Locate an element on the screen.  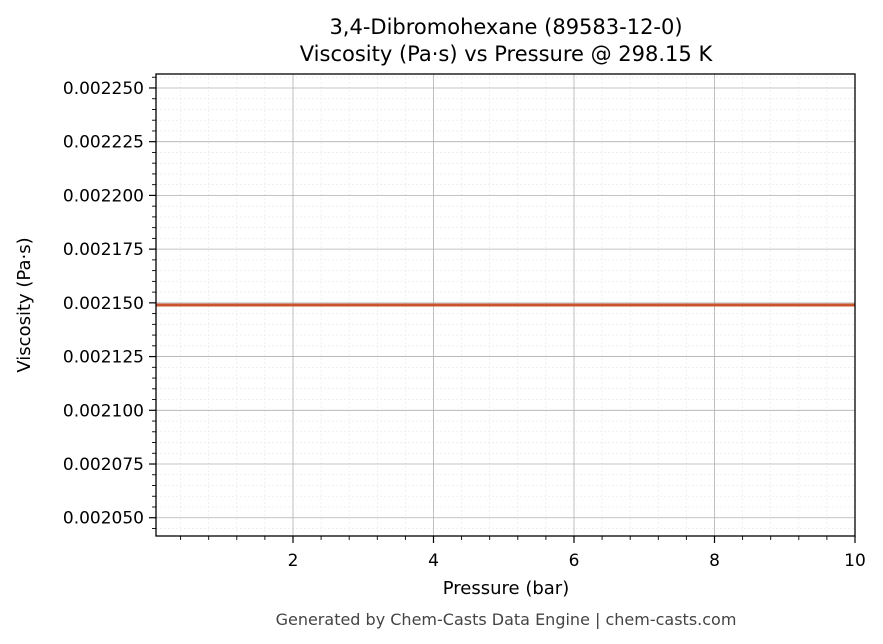
y-tick-label: 0.002150 is located at coordinates (103, 304).